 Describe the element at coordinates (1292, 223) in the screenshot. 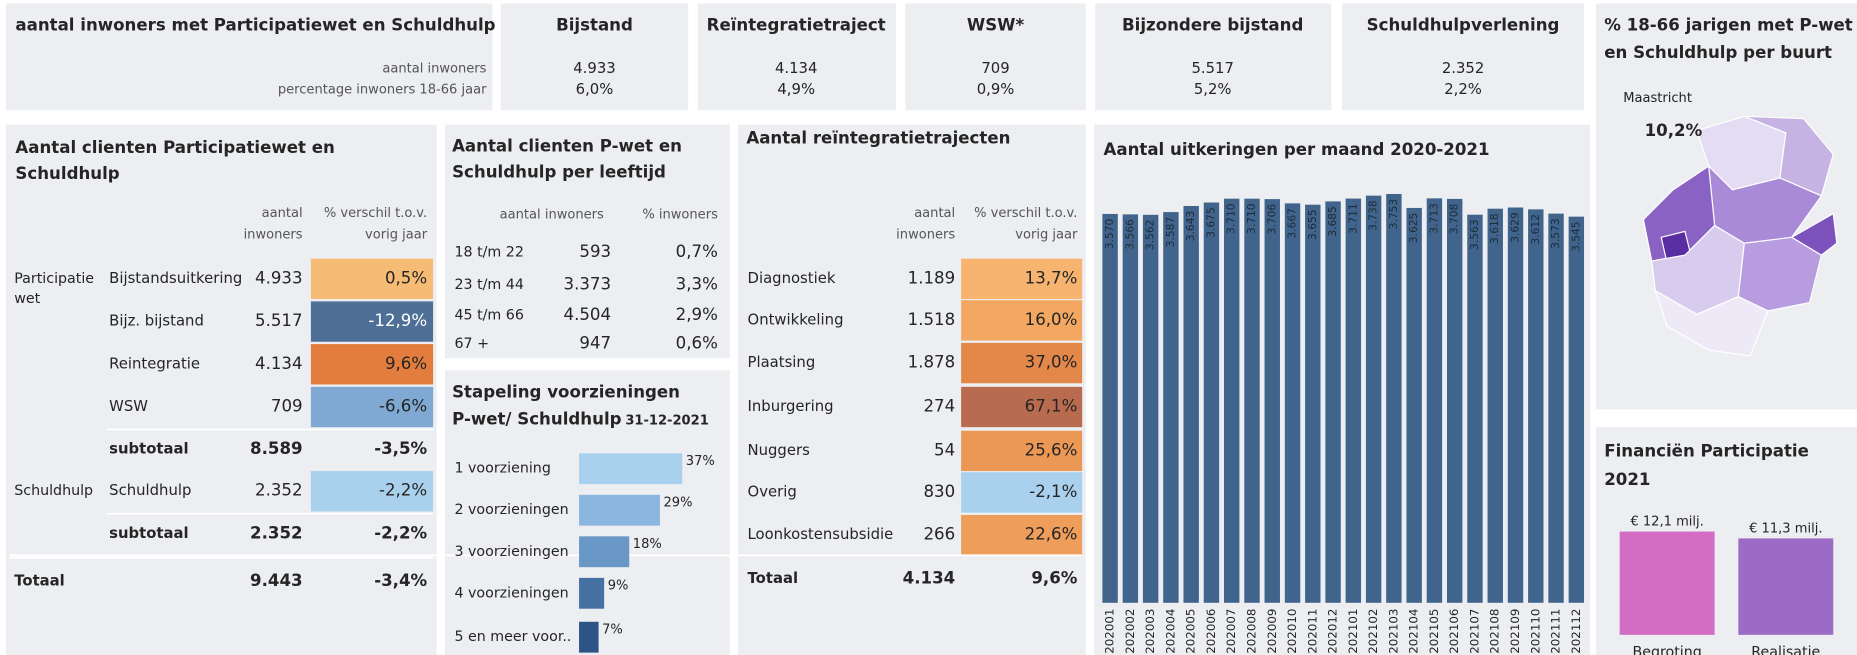

I see `value-label: 3.667` at that location.